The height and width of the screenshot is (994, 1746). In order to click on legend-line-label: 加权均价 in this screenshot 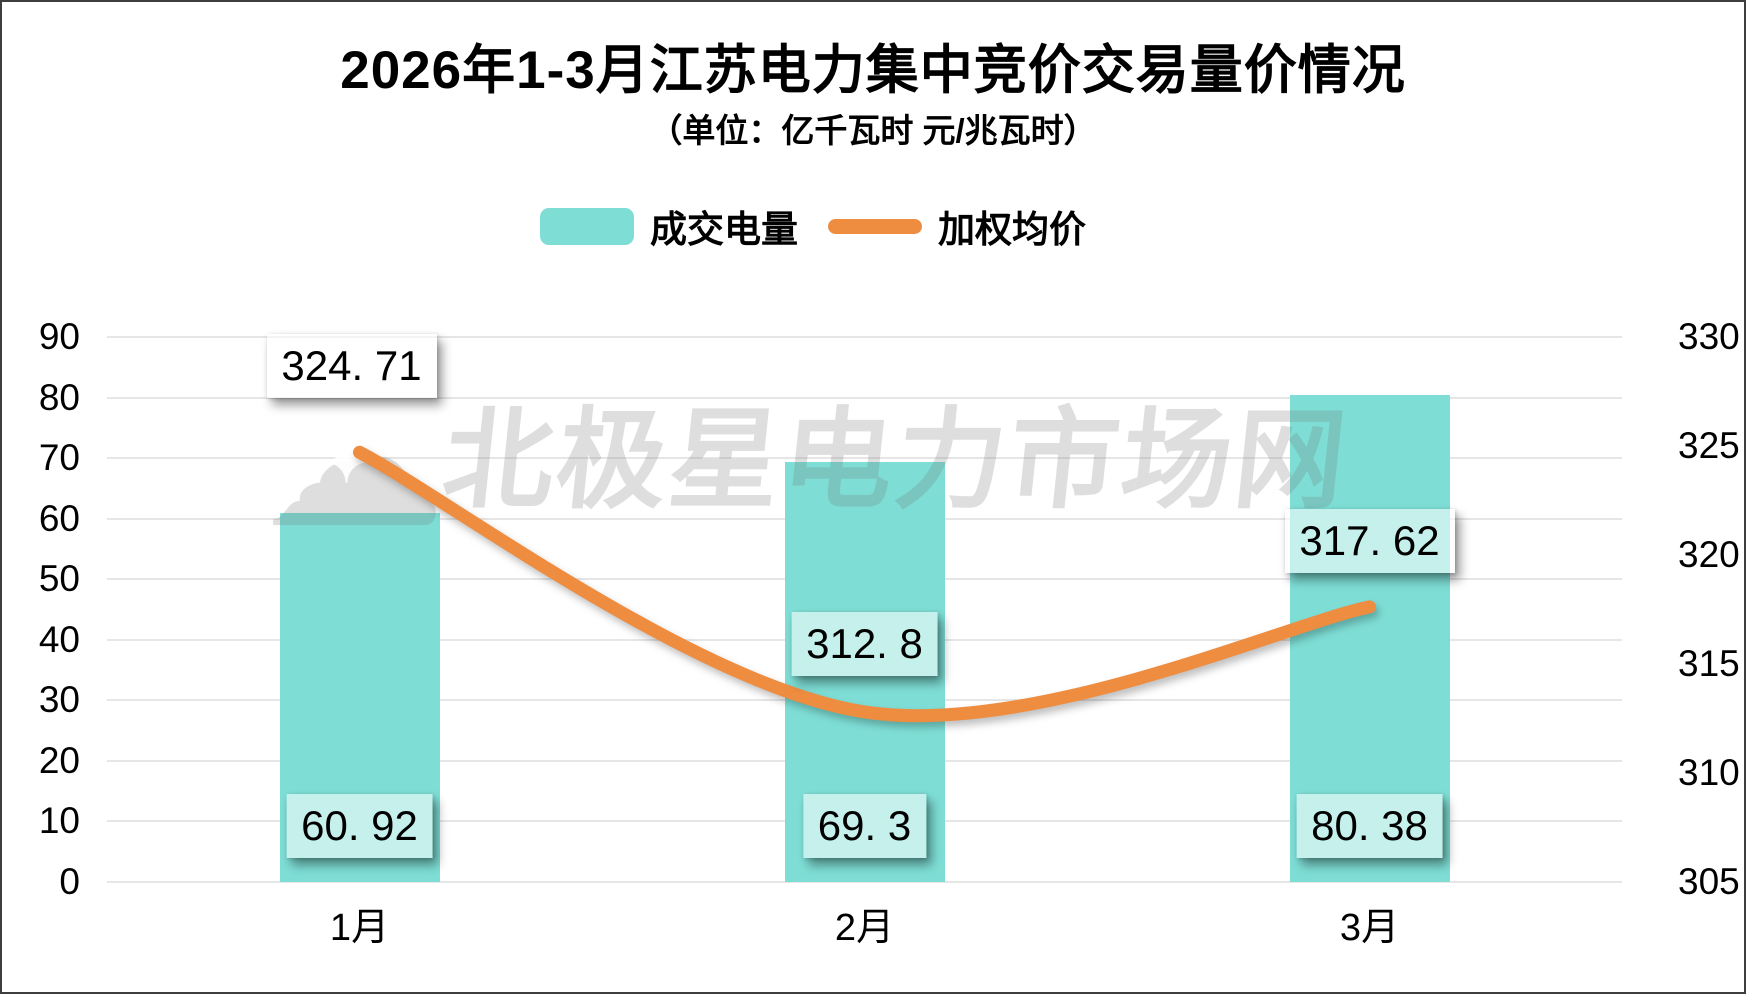, I will do `click(1012, 229)`.